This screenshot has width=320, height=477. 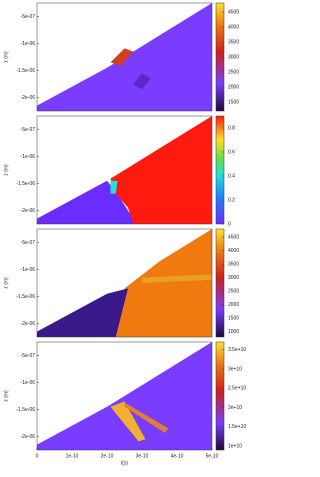 I want to click on colorbar-tick-label: 0.8, so click(x=231, y=128).